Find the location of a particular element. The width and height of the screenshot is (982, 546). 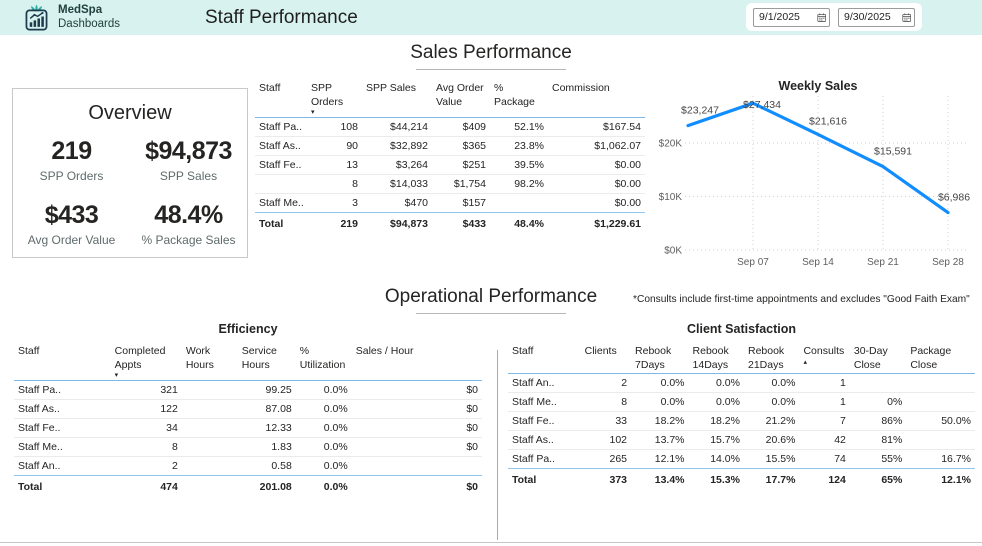

total-cell is located at coordinates (209, 486).